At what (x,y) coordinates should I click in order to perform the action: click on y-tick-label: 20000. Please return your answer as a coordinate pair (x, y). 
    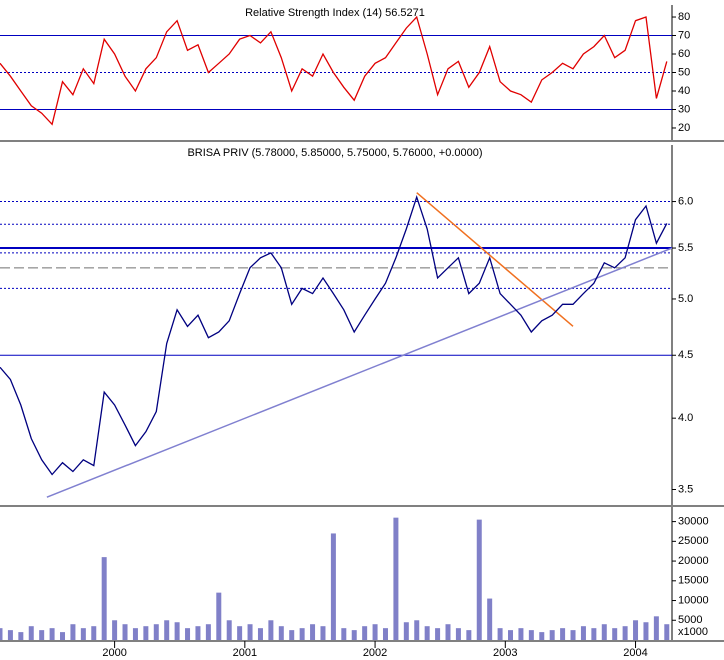
    Looking at the image, I should click on (693, 561).